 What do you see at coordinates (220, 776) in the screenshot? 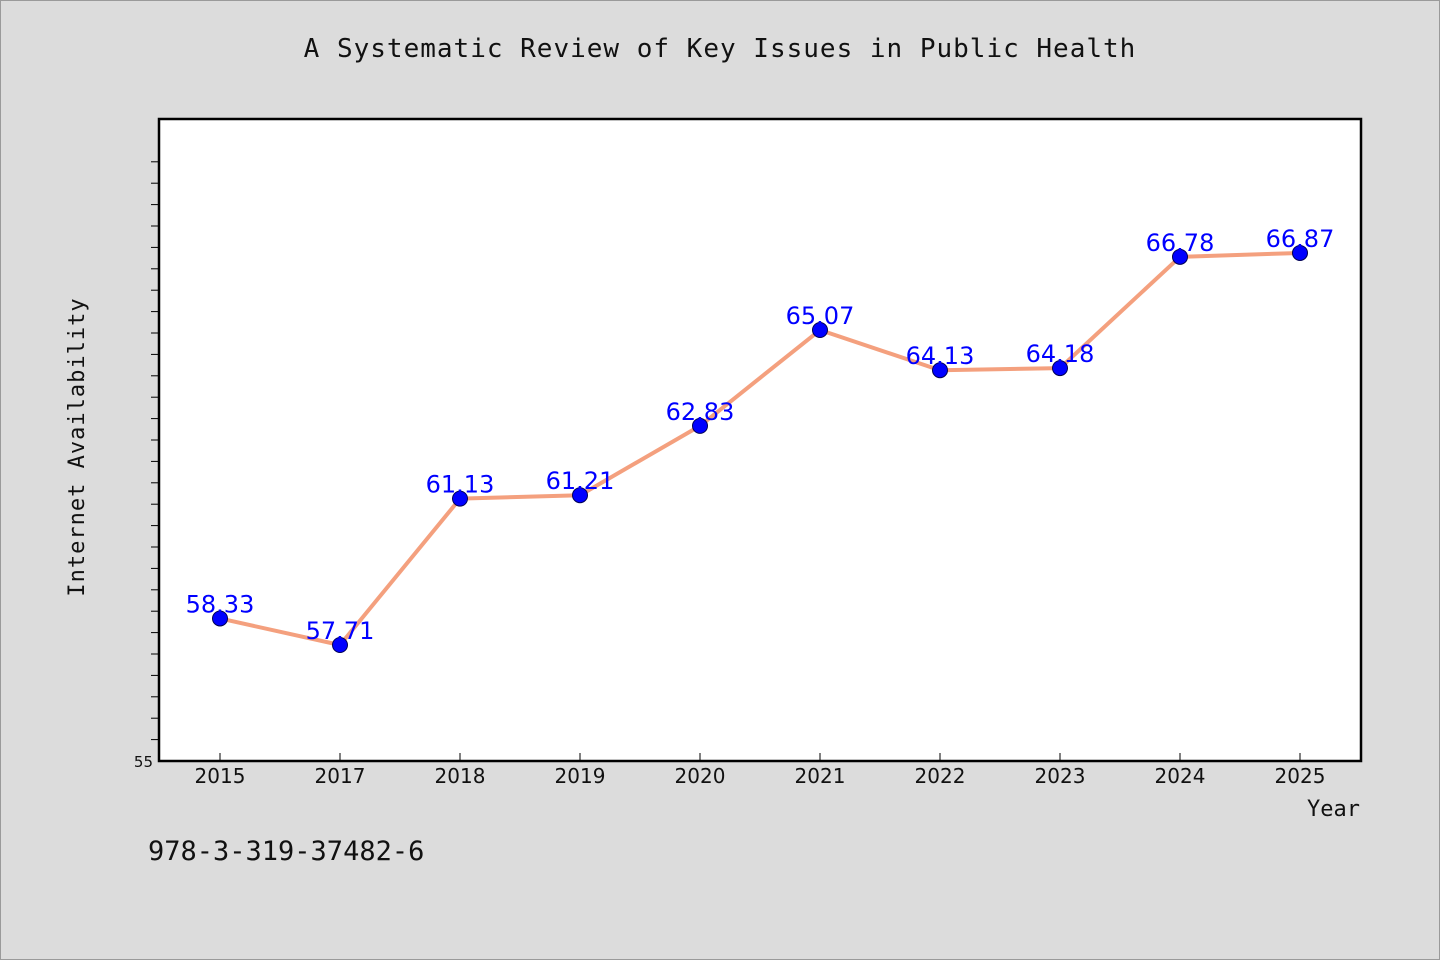
I see `x-tick-label: 2015` at bounding box center [220, 776].